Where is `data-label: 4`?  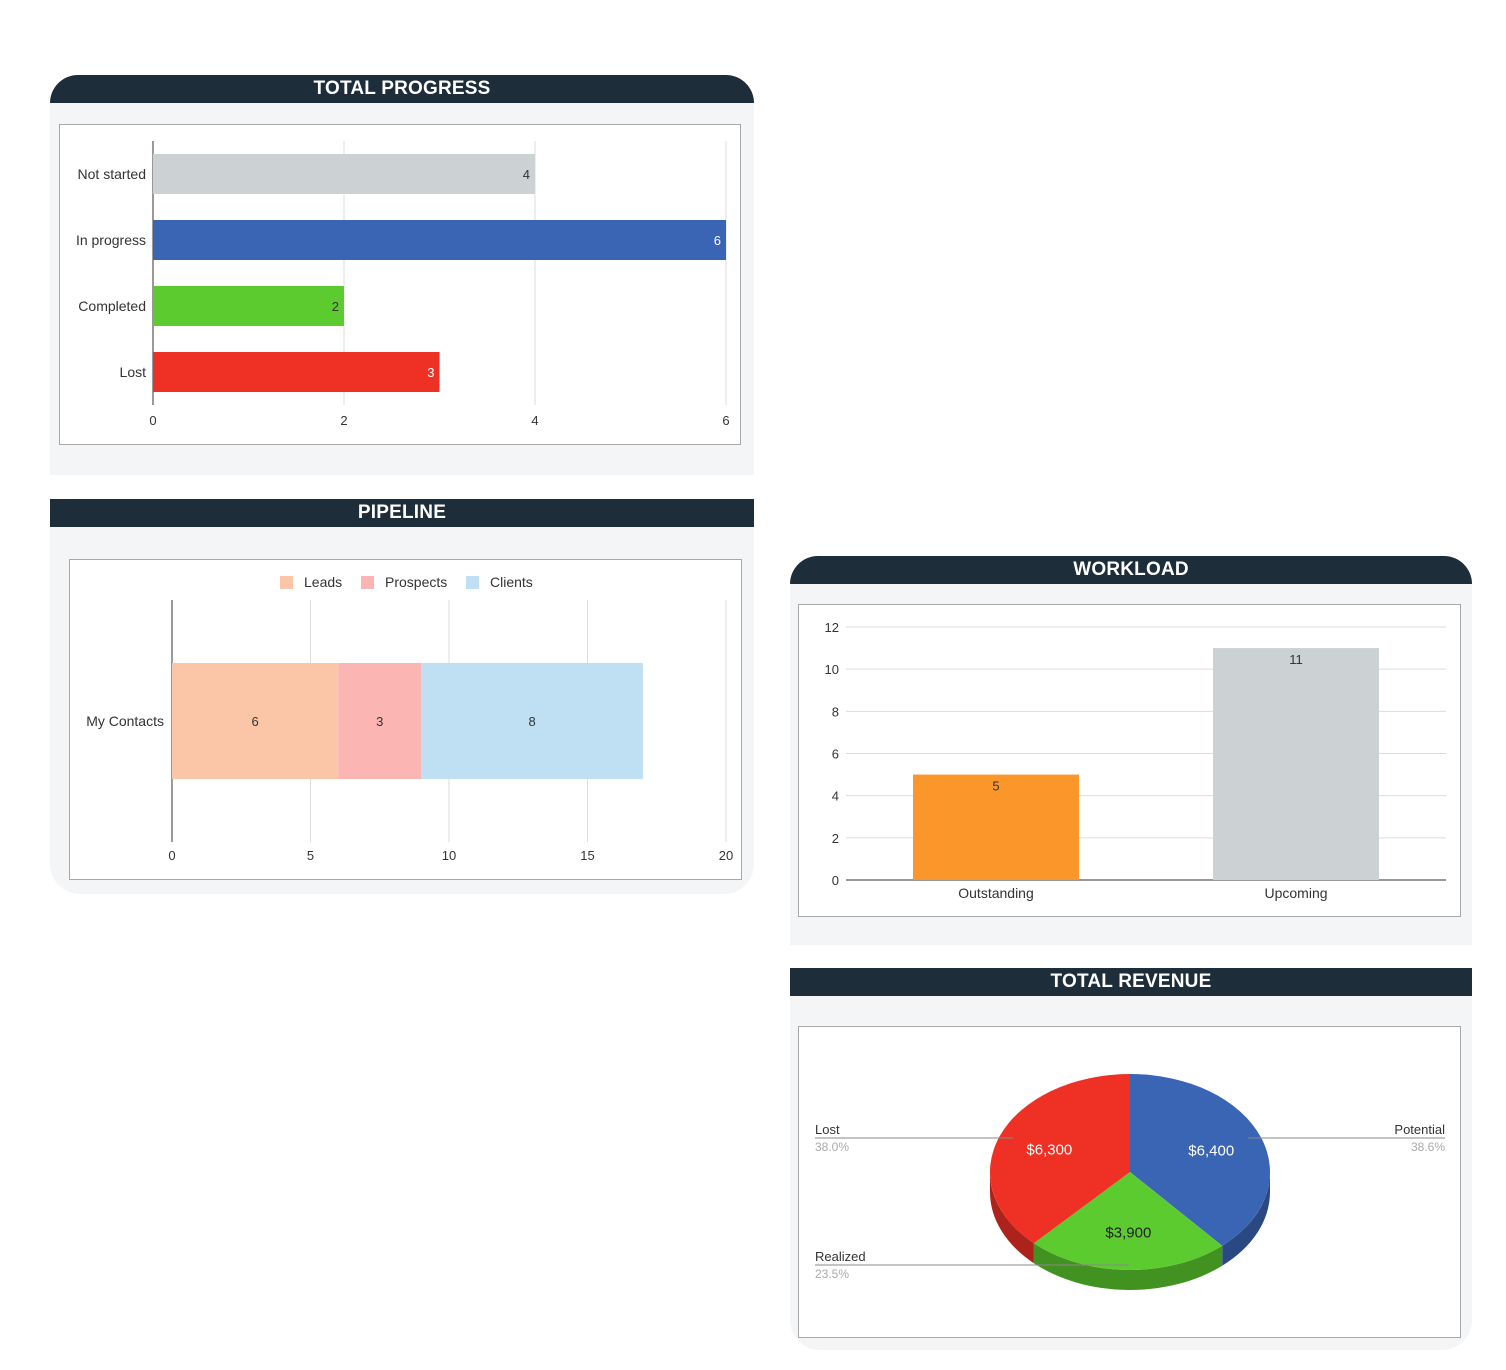
data-label: 4 is located at coordinates (526, 174).